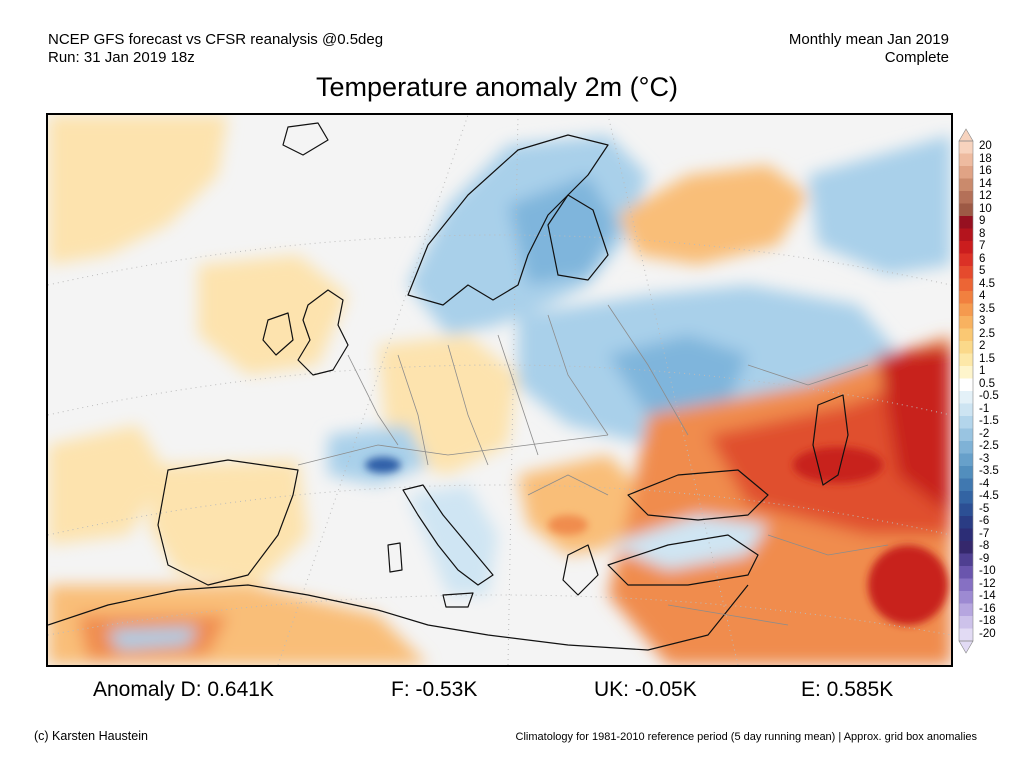  What do you see at coordinates (985, 183) in the screenshot?
I see `colorbar-label: 14` at bounding box center [985, 183].